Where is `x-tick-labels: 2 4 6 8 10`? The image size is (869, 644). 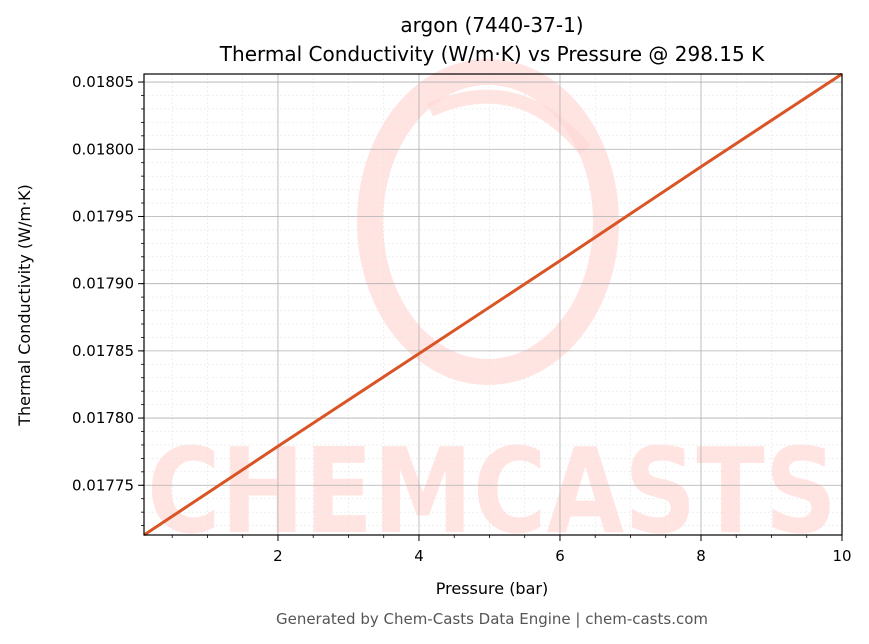 x-tick-labels: 2 4 6 8 10 is located at coordinates (562, 556).